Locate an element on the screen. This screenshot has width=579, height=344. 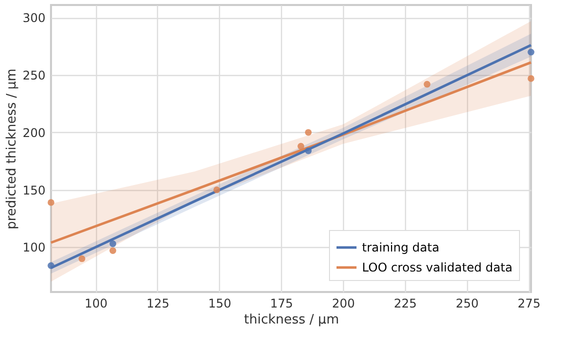
x-tick-label: 100 is located at coordinates (96, 303).